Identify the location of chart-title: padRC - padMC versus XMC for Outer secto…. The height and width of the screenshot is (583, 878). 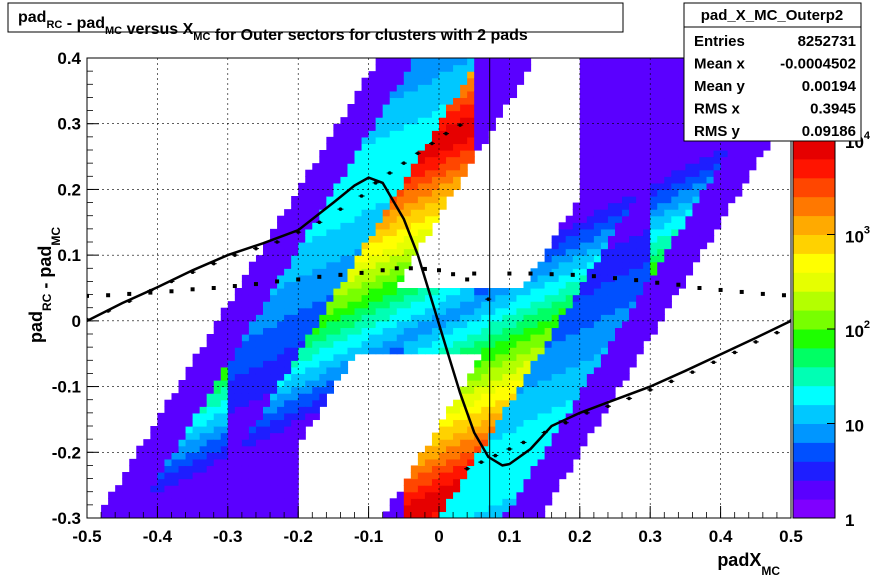
(273, 26).